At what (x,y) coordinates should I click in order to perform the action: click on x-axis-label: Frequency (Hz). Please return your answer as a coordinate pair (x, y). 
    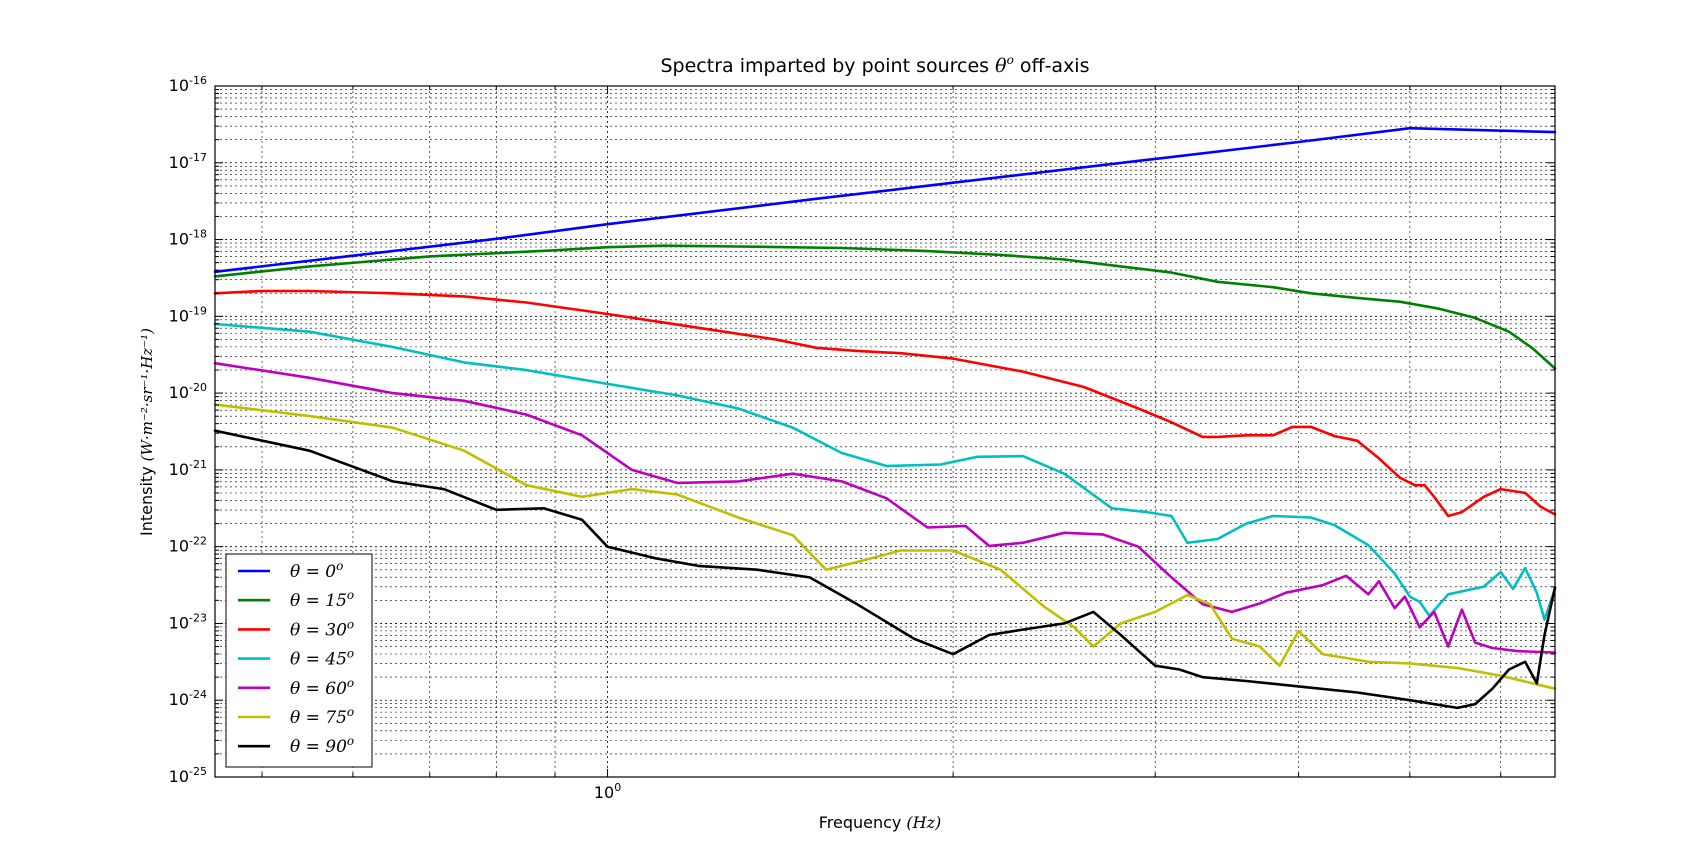
    Looking at the image, I should click on (880, 822).